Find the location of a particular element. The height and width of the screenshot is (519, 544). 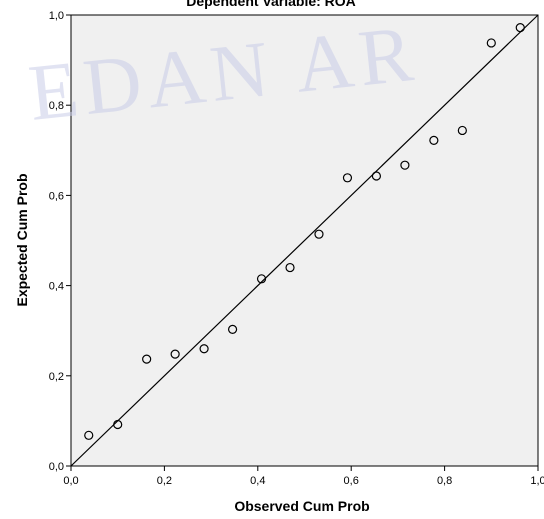

x-tick-label: 0,6 is located at coordinates (351, 481).